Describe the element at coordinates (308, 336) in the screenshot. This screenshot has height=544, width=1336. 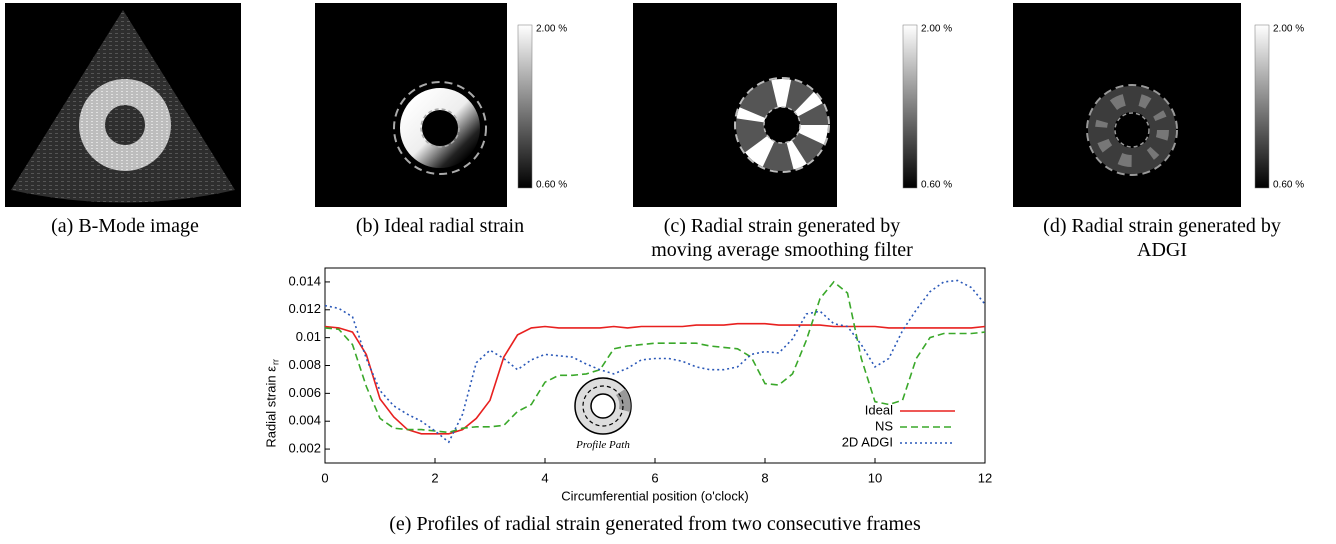
I see `y-tick-label: 0.01` at that location.